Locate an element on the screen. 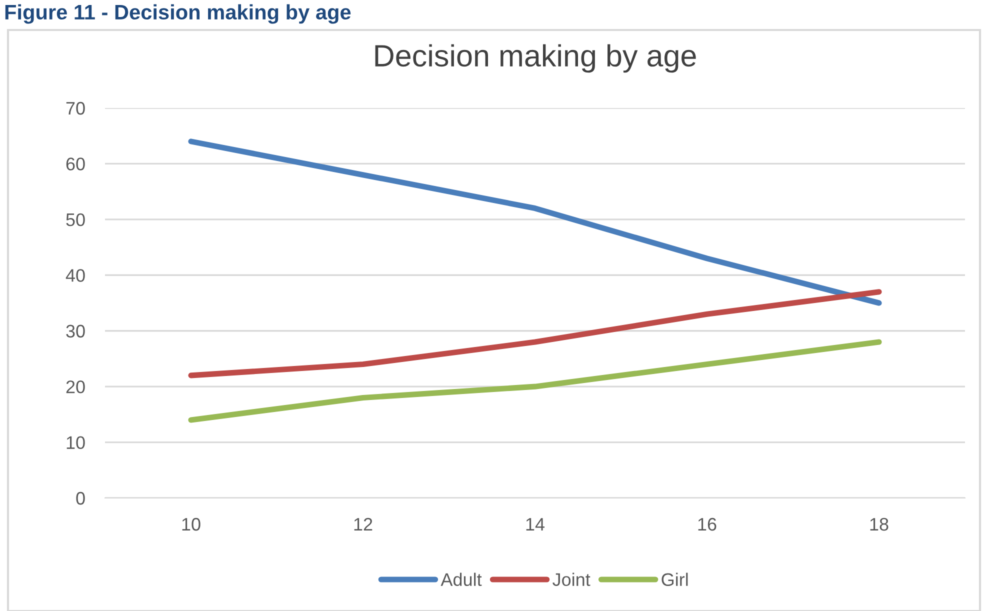  legend-label: Joint is located at coordinates (571, 579).